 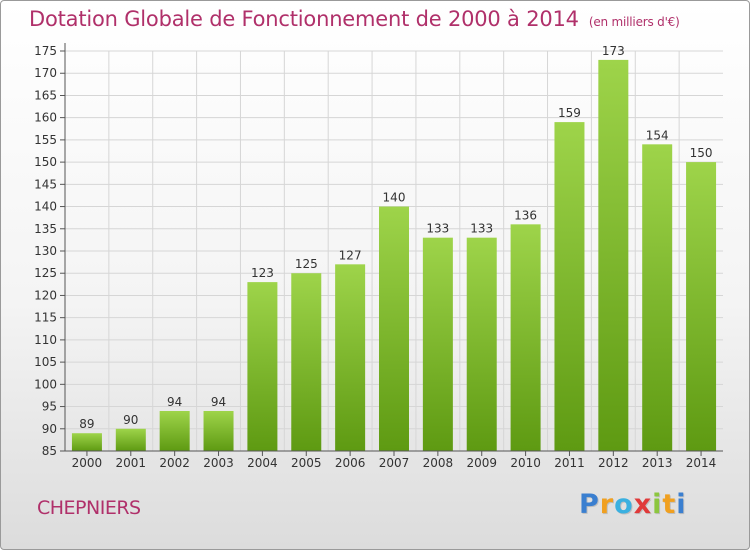 I want to click on x-tick-label: 2009, so click(x=481, y=463).